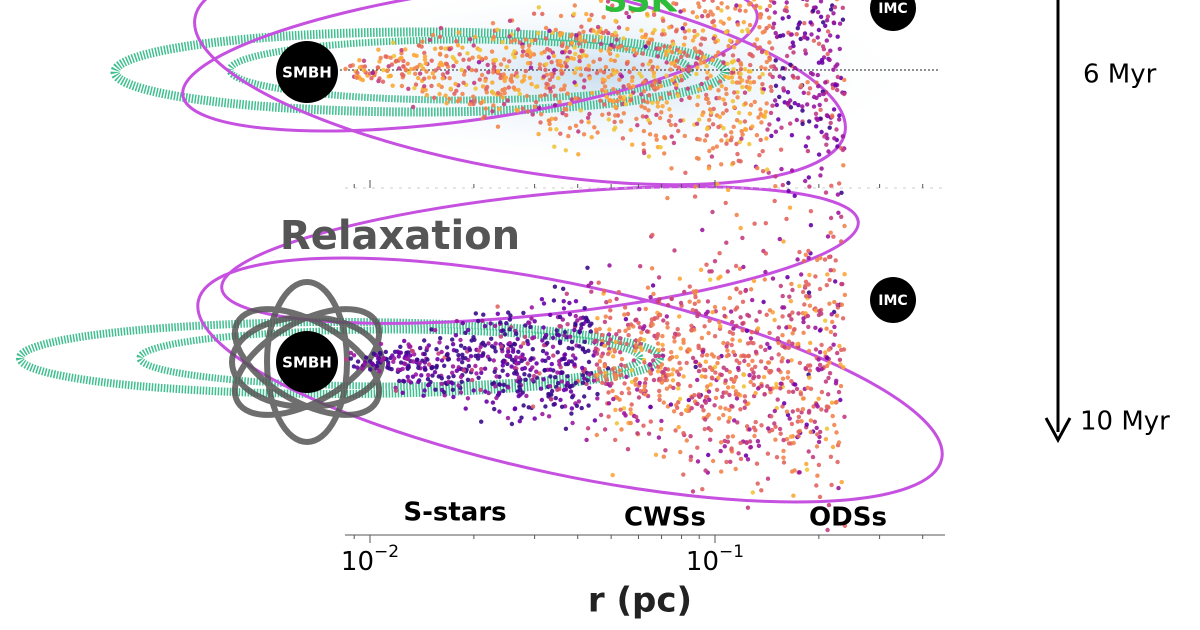  What do you see at coordinates (640, 10) in the screenshot?
I see `mechanism-label: SSK` at bounding box center [640, 10].